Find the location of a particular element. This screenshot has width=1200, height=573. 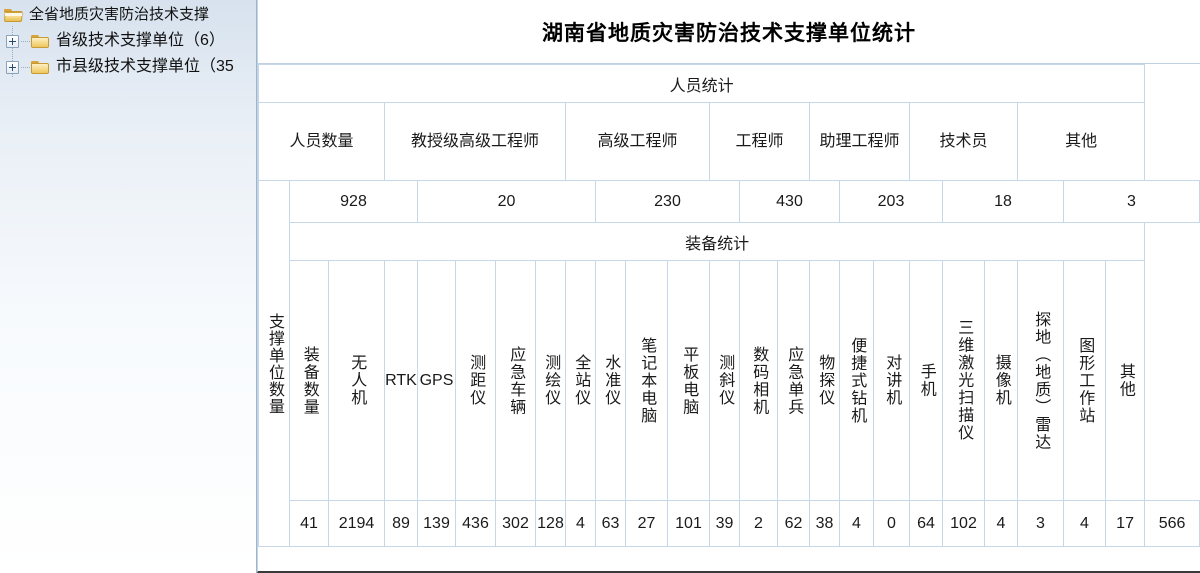

header-equipment-count: 装备数量 is located at coordinates (309, 380).